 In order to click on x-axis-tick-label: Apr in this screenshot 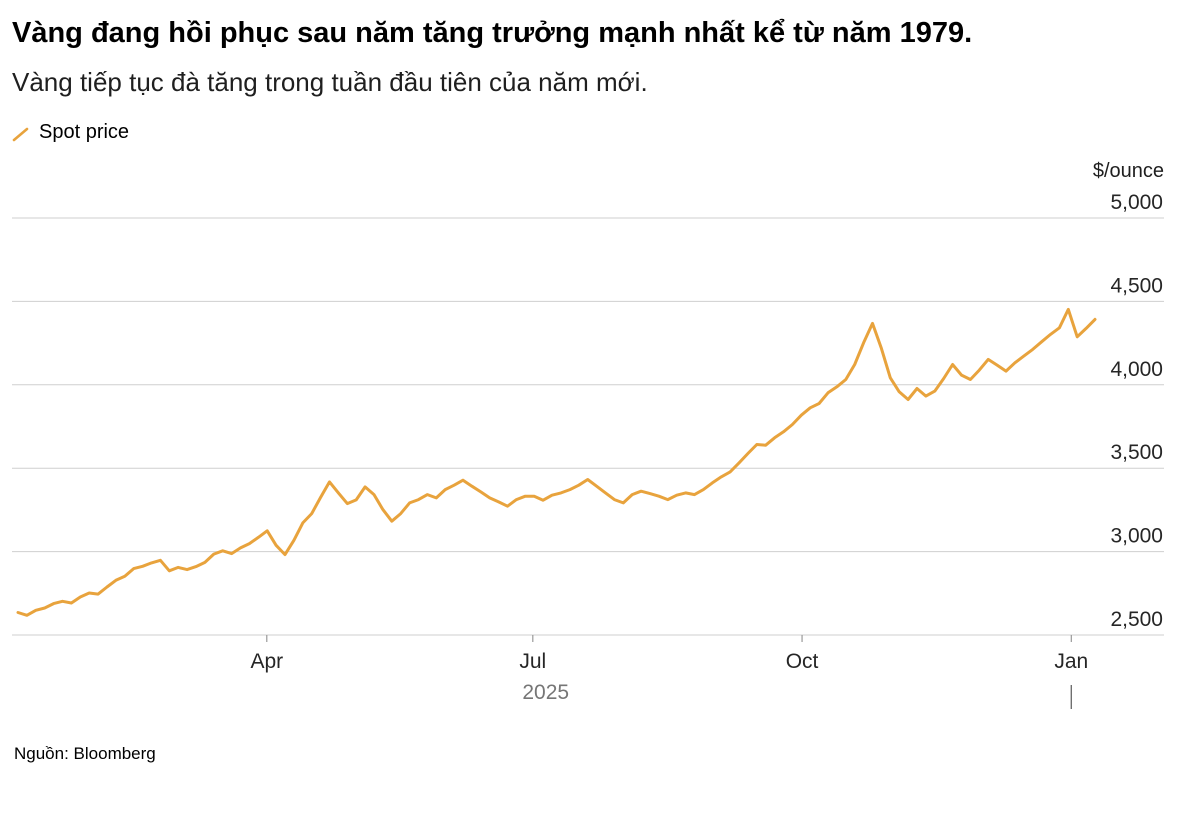, I will do `click(266, 661)`.